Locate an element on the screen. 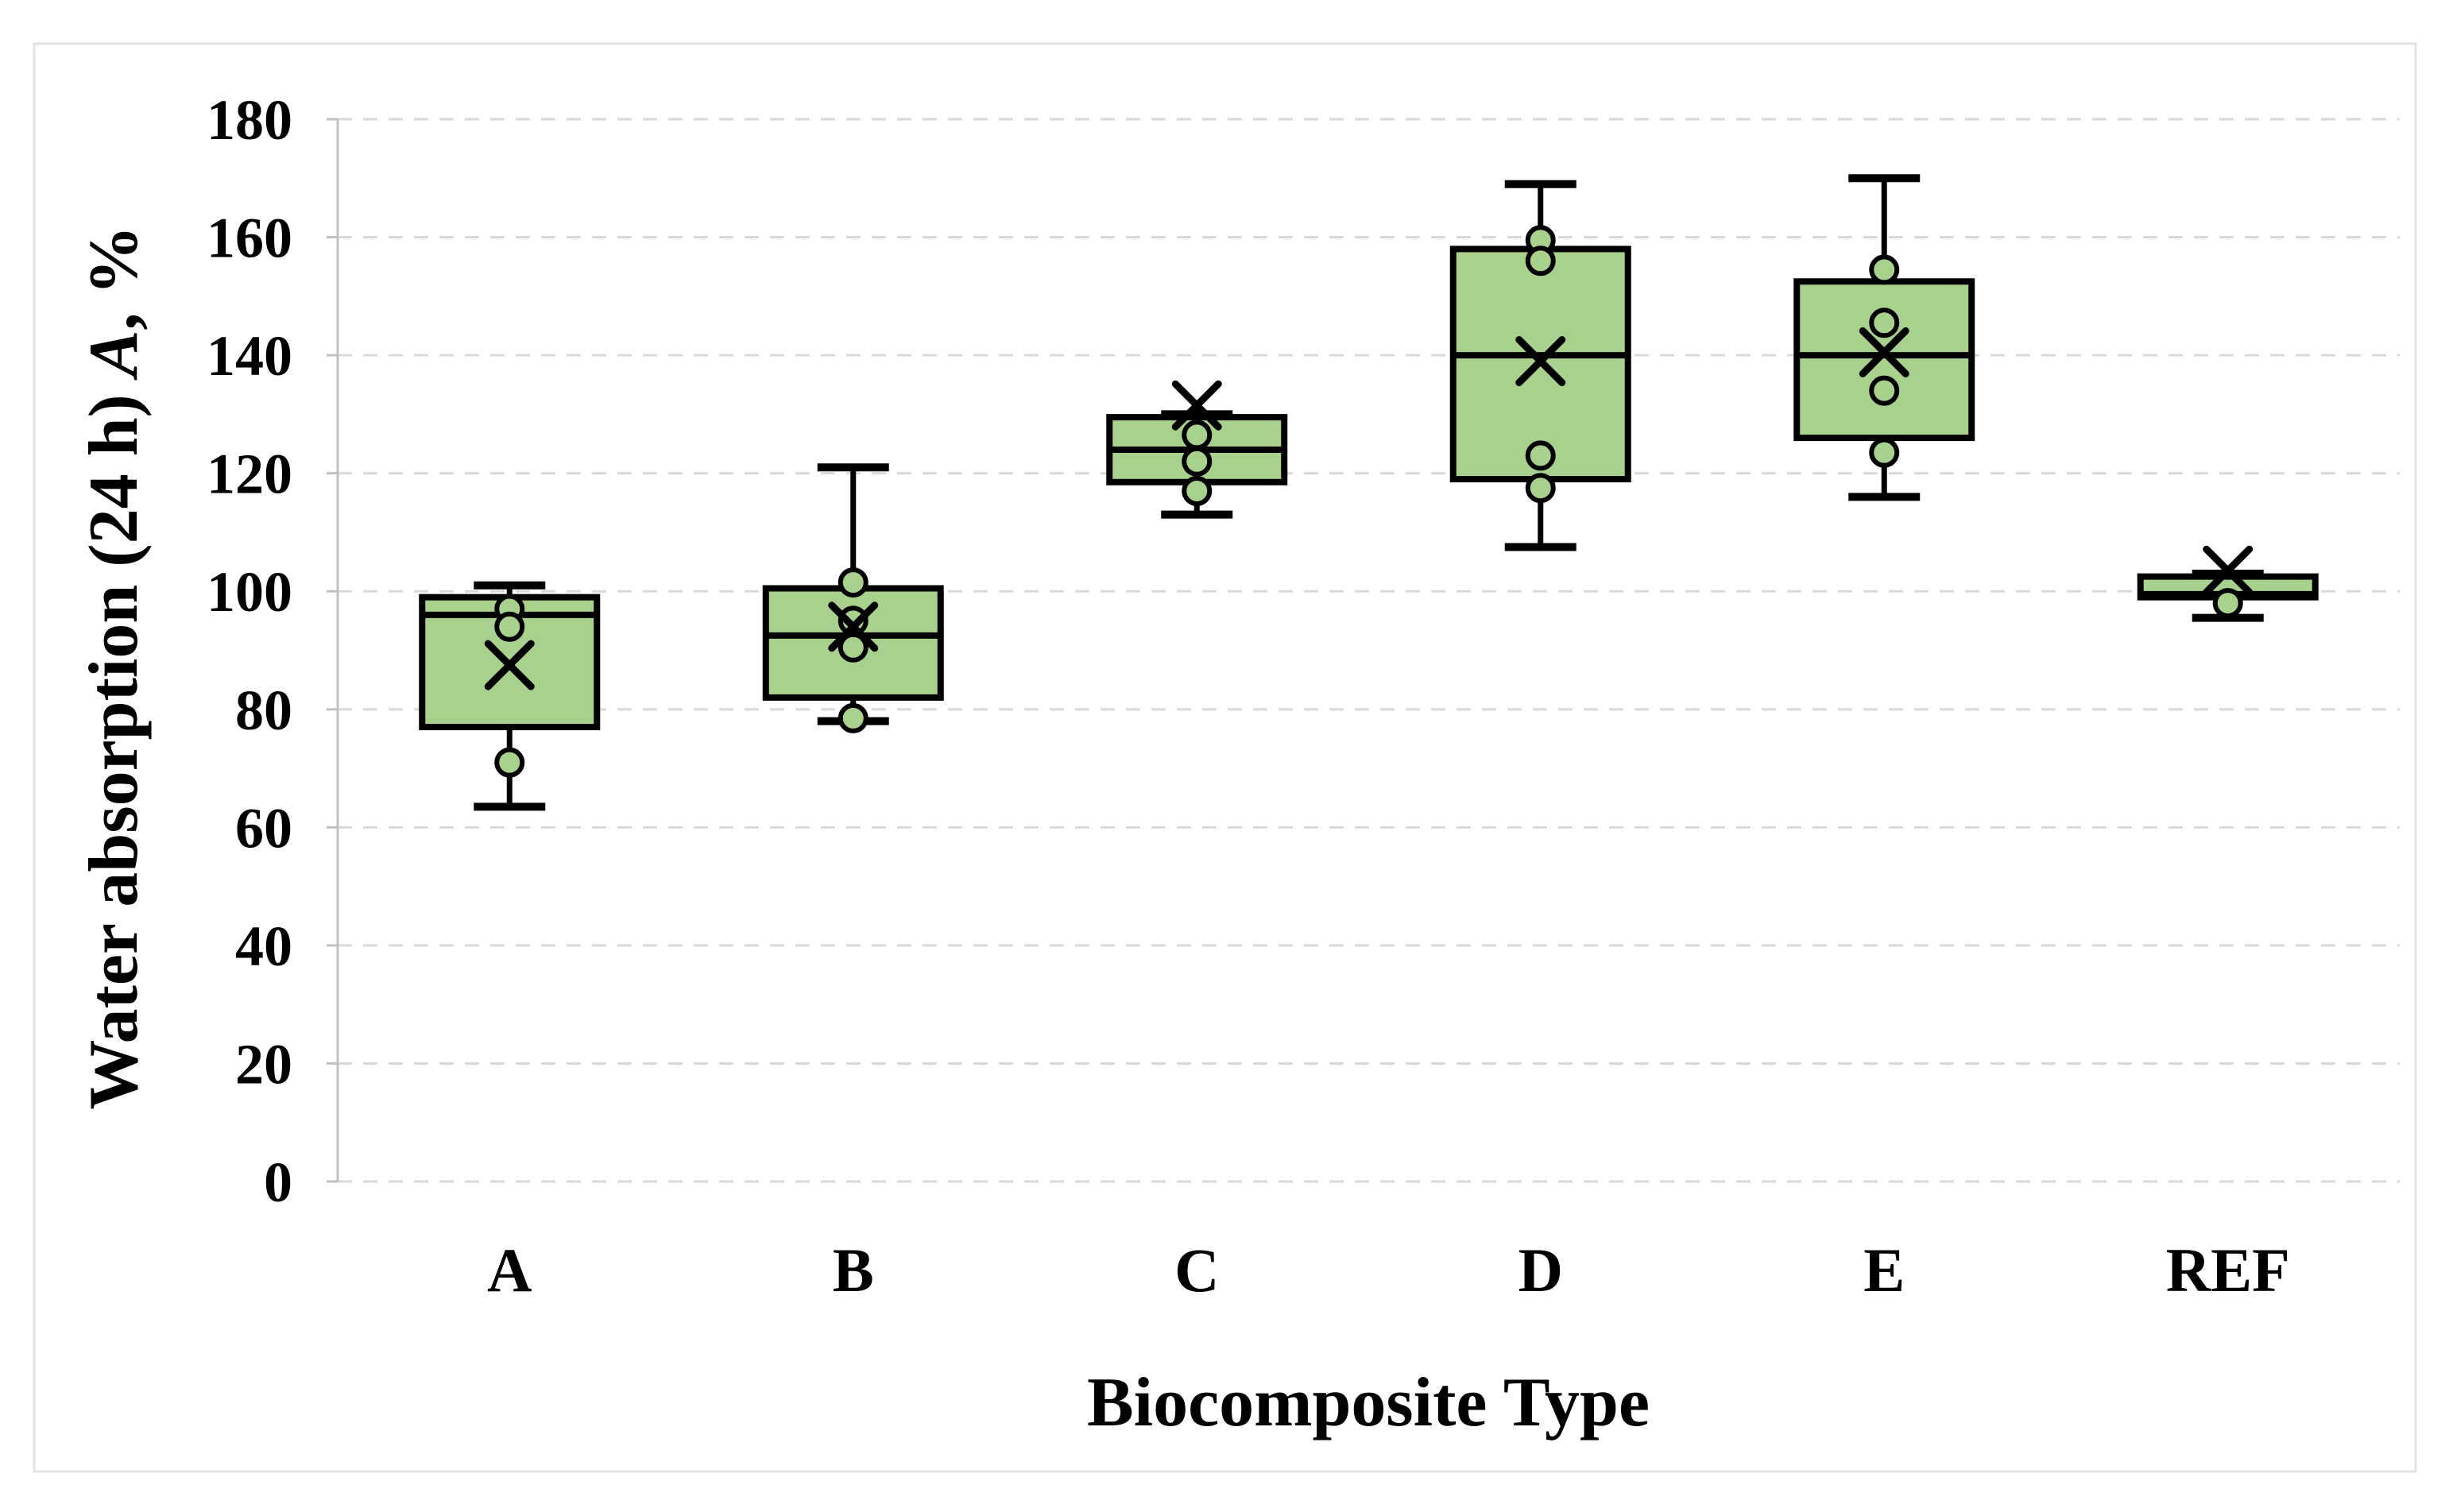 The width and height of the screenshot is (2445, 1512). box-rect is located at coordinates (1884, 360).